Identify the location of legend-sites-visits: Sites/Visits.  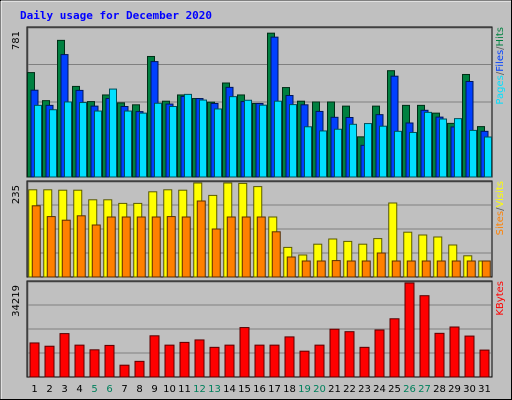
(500, 208).